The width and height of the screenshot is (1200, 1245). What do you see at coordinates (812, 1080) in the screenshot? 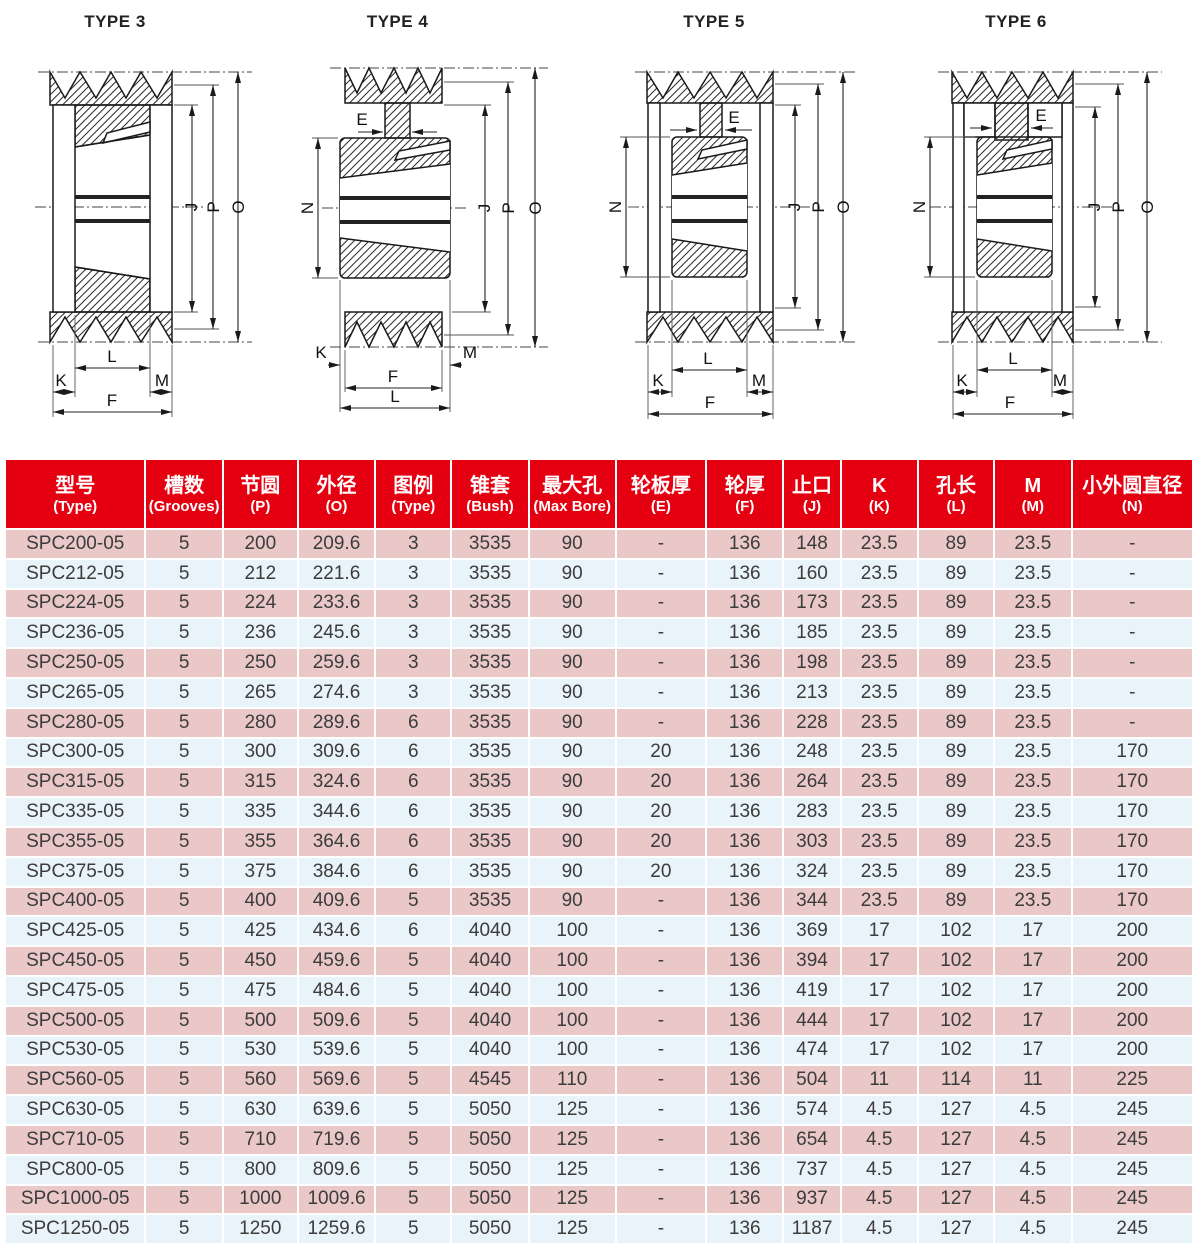
I see `spec-cell: 504` at bounding box center [812, 1080].